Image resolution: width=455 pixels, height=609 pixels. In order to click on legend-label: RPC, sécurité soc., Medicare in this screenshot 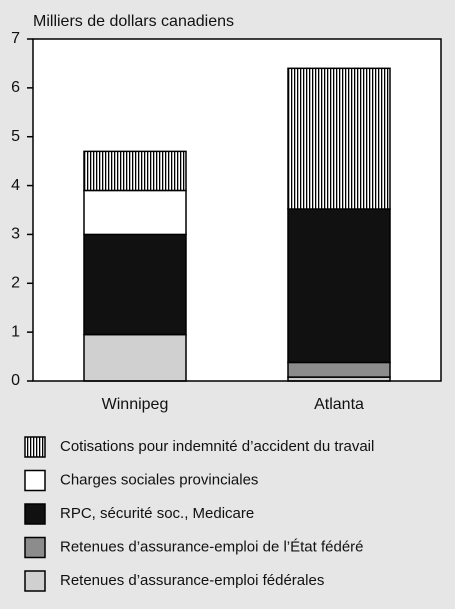, I will do `click(157, 513)`.